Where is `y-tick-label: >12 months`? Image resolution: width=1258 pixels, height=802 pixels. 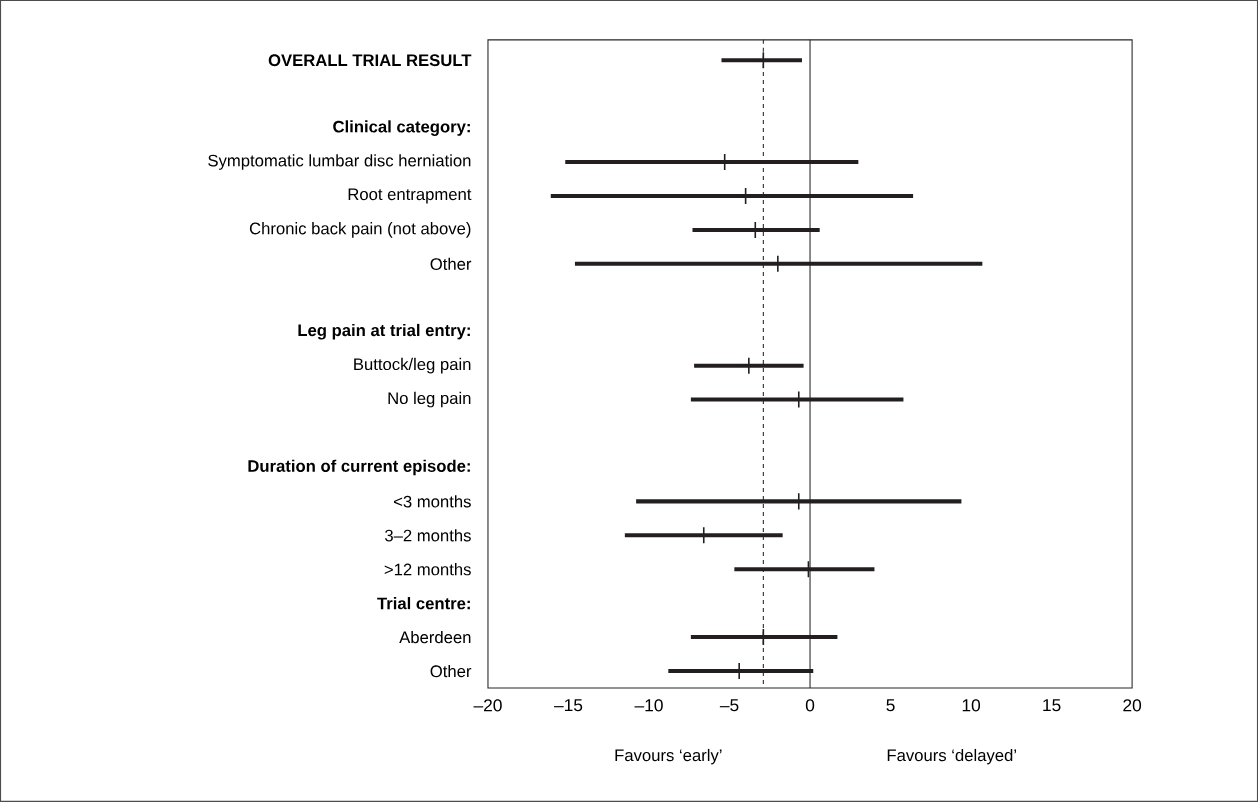
y-tick-label: >12 months is located at coordinates (427, 569).